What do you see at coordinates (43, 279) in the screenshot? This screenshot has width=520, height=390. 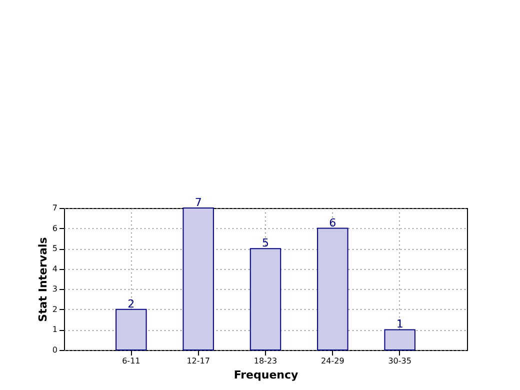 I see `y-axis-title: Stat Intervals` at bounding box center [43, 279].